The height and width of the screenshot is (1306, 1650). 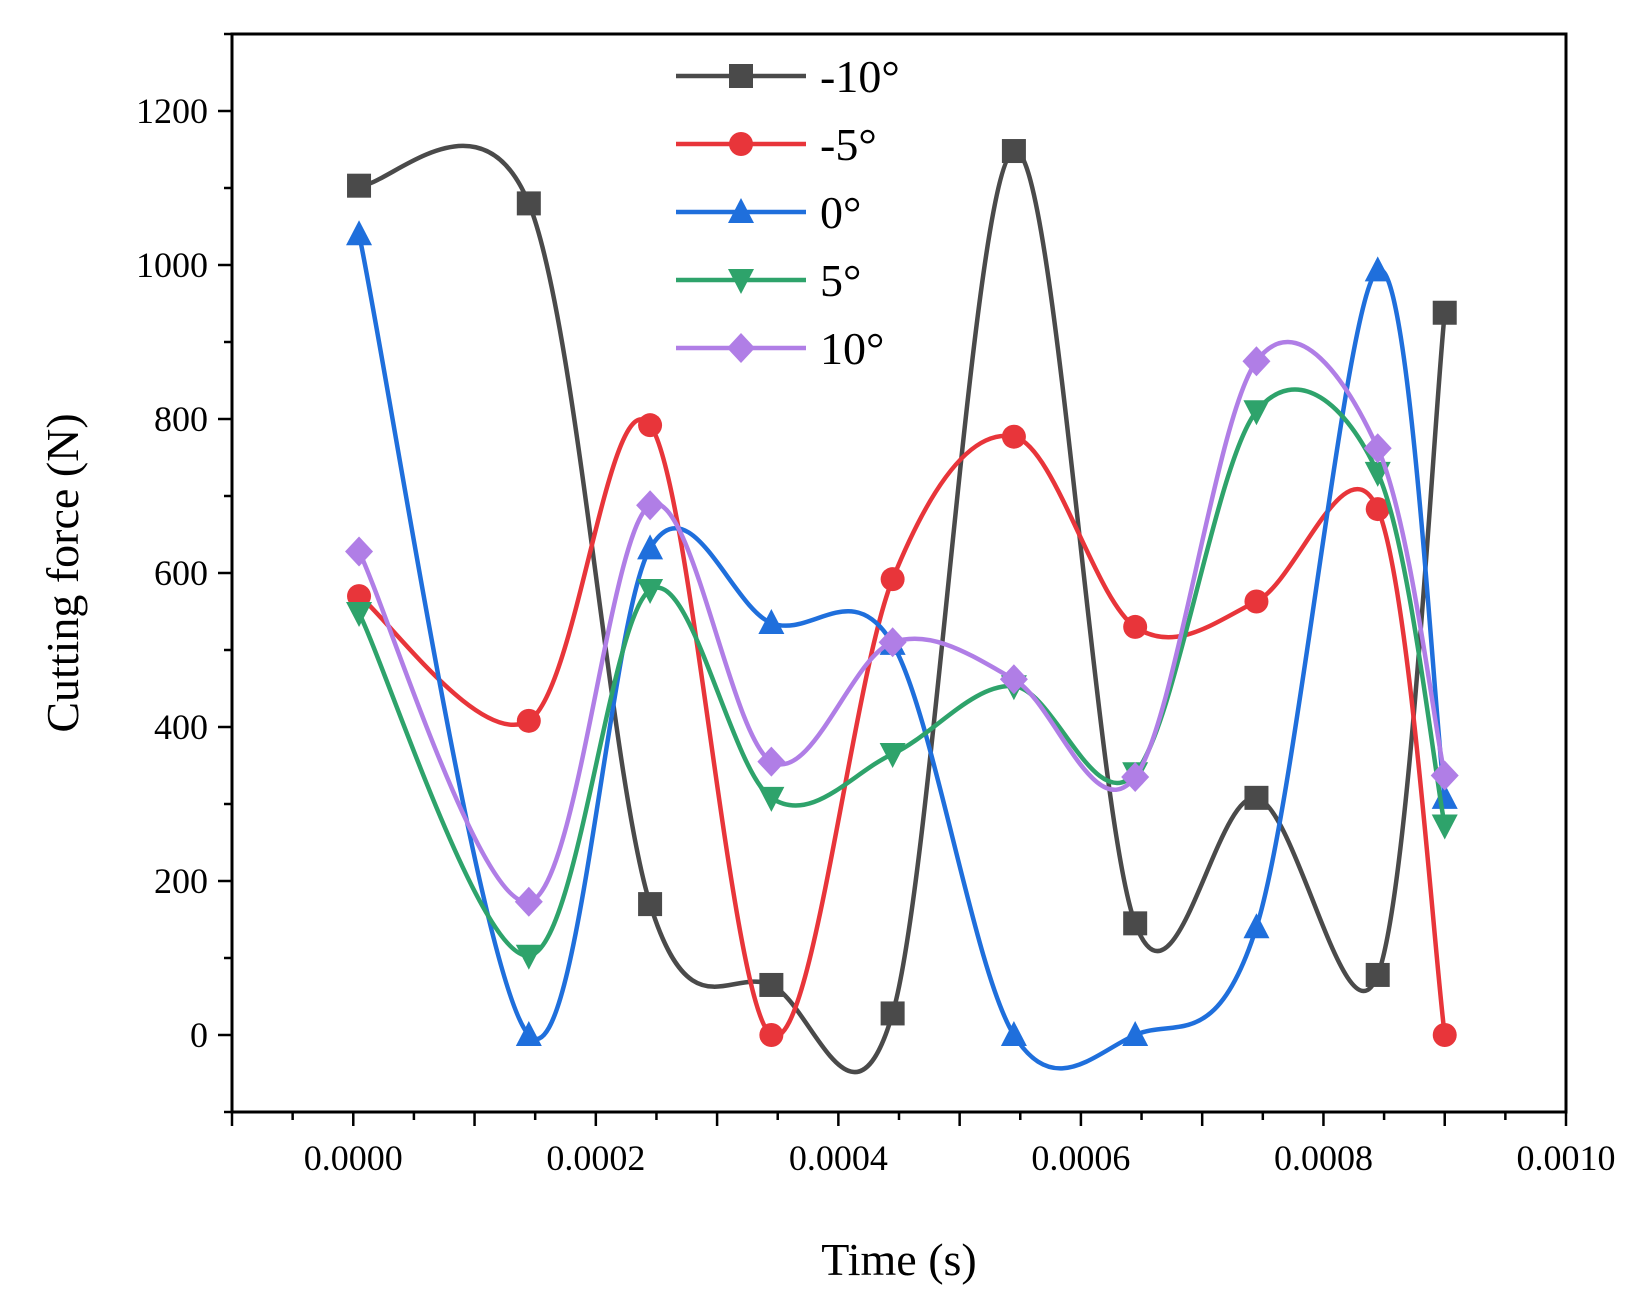 What do you see at coordinates (1080, 1158) in the screenshot?
I see `x-tick-label: 0.0006` at bounding box center [1080, 1158].